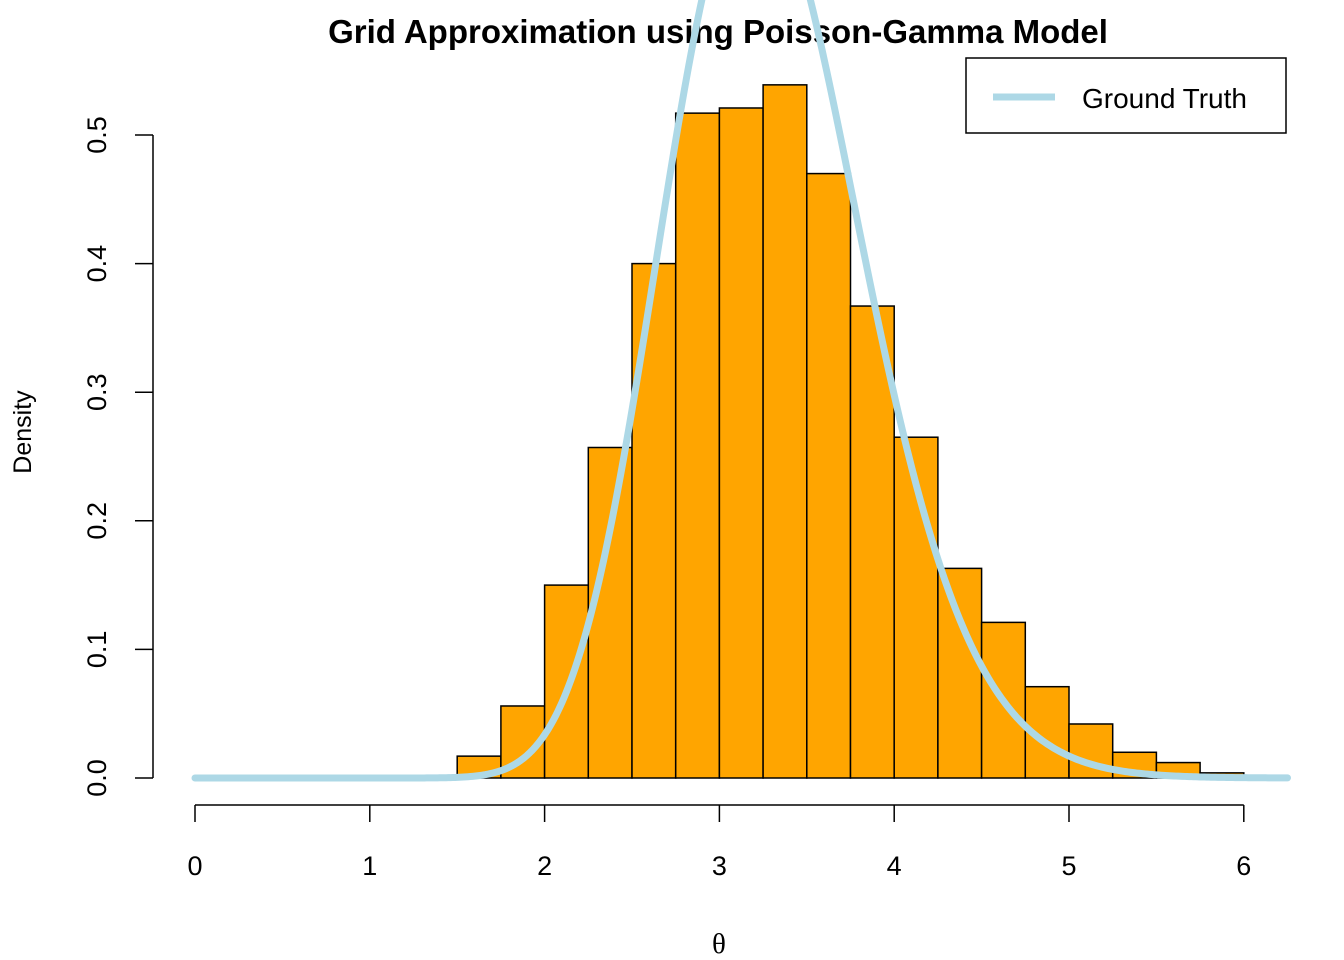 The width and height of the screenshot is (1344, 960). I want to click on x-tick-label: 5, so click(1068, 866).